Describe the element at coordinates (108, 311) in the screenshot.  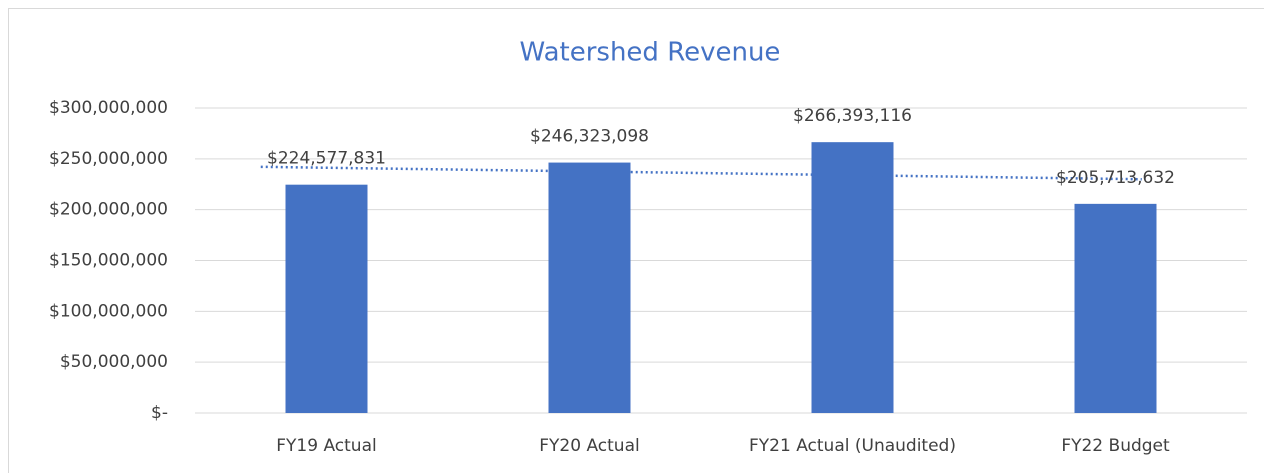
I see `y-tick-label: $100,000,000` at that location.